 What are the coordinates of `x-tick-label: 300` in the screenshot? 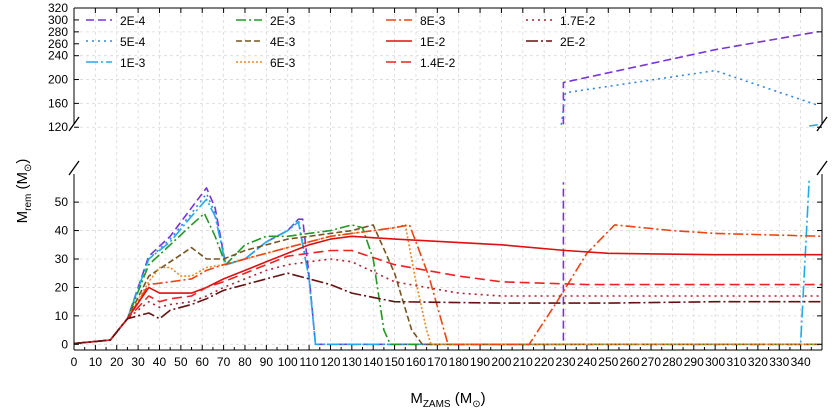 It's located at (715, 362).